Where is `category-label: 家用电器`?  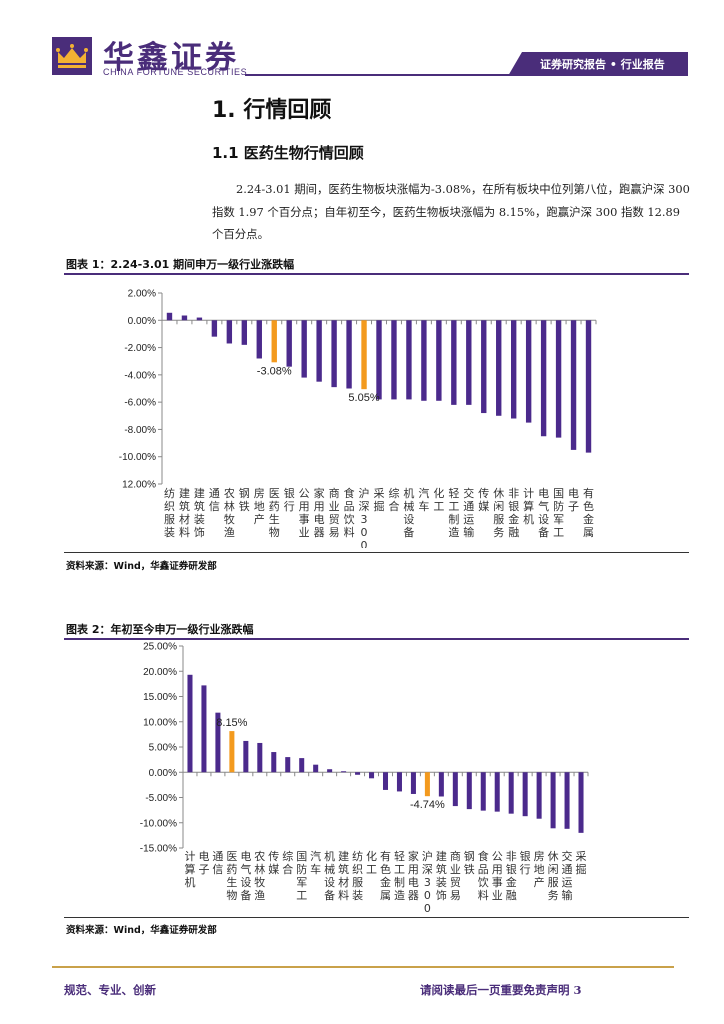 category-label: 家用电器 is located at coordinates (319, 512).